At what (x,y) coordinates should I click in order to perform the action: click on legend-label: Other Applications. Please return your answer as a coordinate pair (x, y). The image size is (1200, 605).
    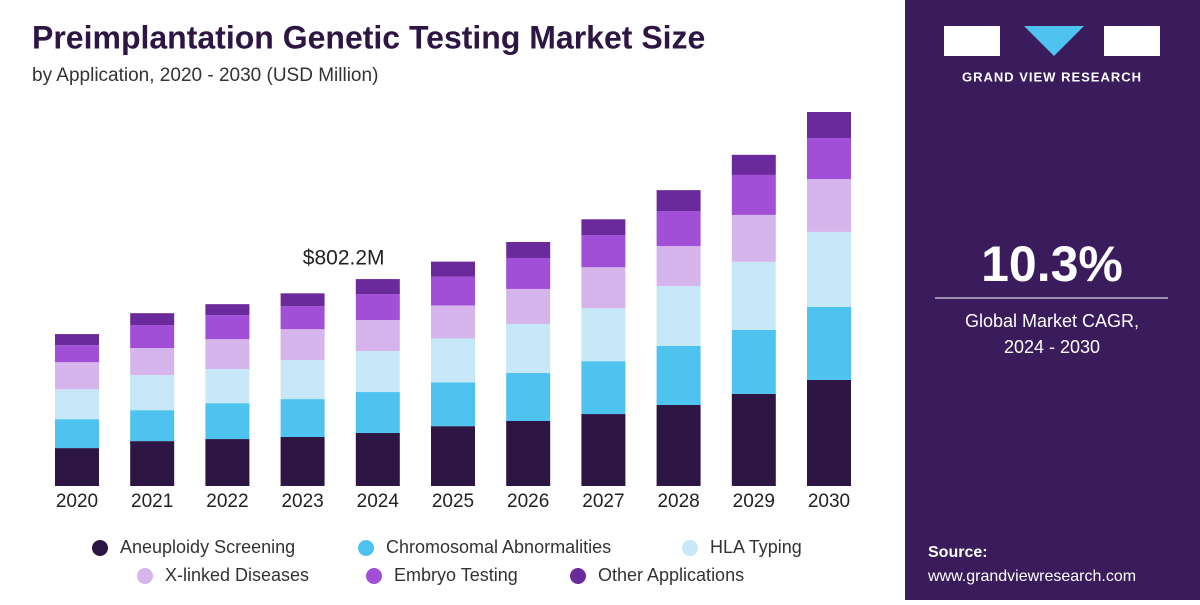
    Looking at the image, I should click on (671, 575).